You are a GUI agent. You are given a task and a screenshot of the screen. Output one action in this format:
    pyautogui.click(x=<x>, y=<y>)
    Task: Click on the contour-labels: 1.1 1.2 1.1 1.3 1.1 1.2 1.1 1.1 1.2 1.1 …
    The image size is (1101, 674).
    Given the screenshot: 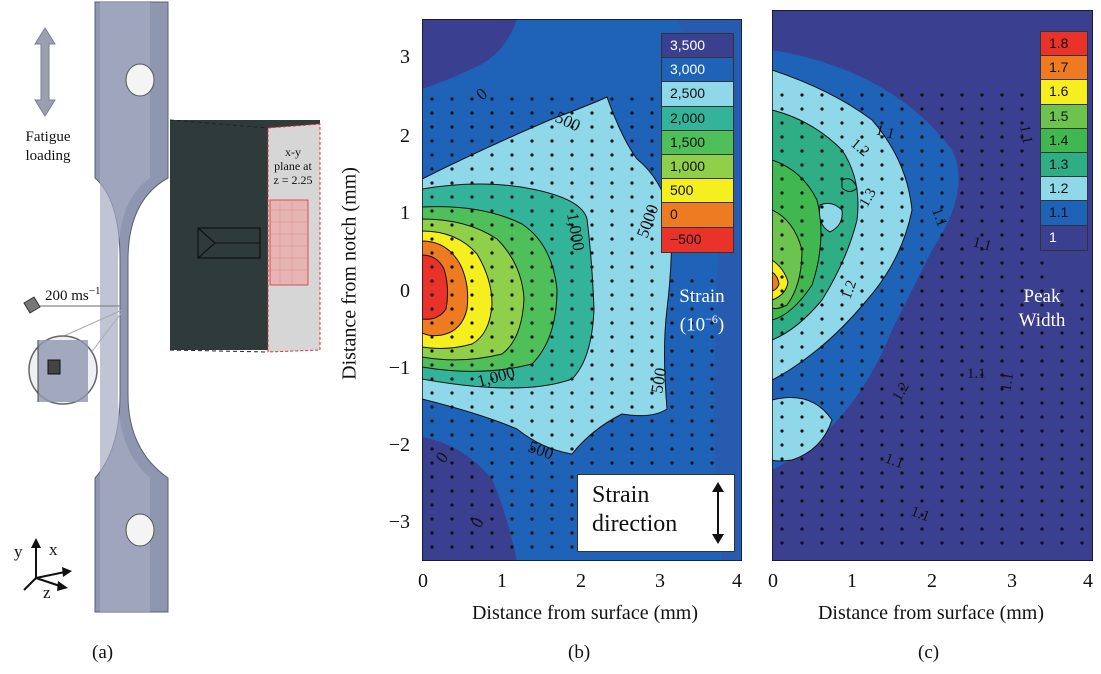 What is the action you would take?
    pyautogui.click(x=937, y=323)
    